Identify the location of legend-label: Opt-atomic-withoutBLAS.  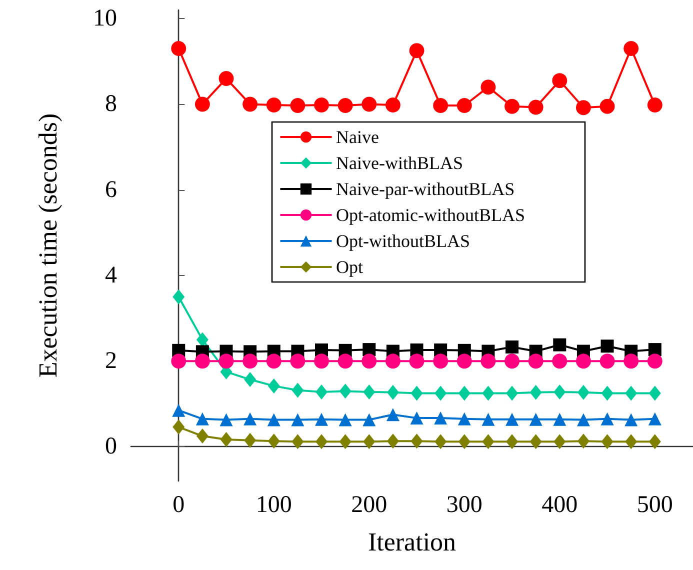
(430, 215).